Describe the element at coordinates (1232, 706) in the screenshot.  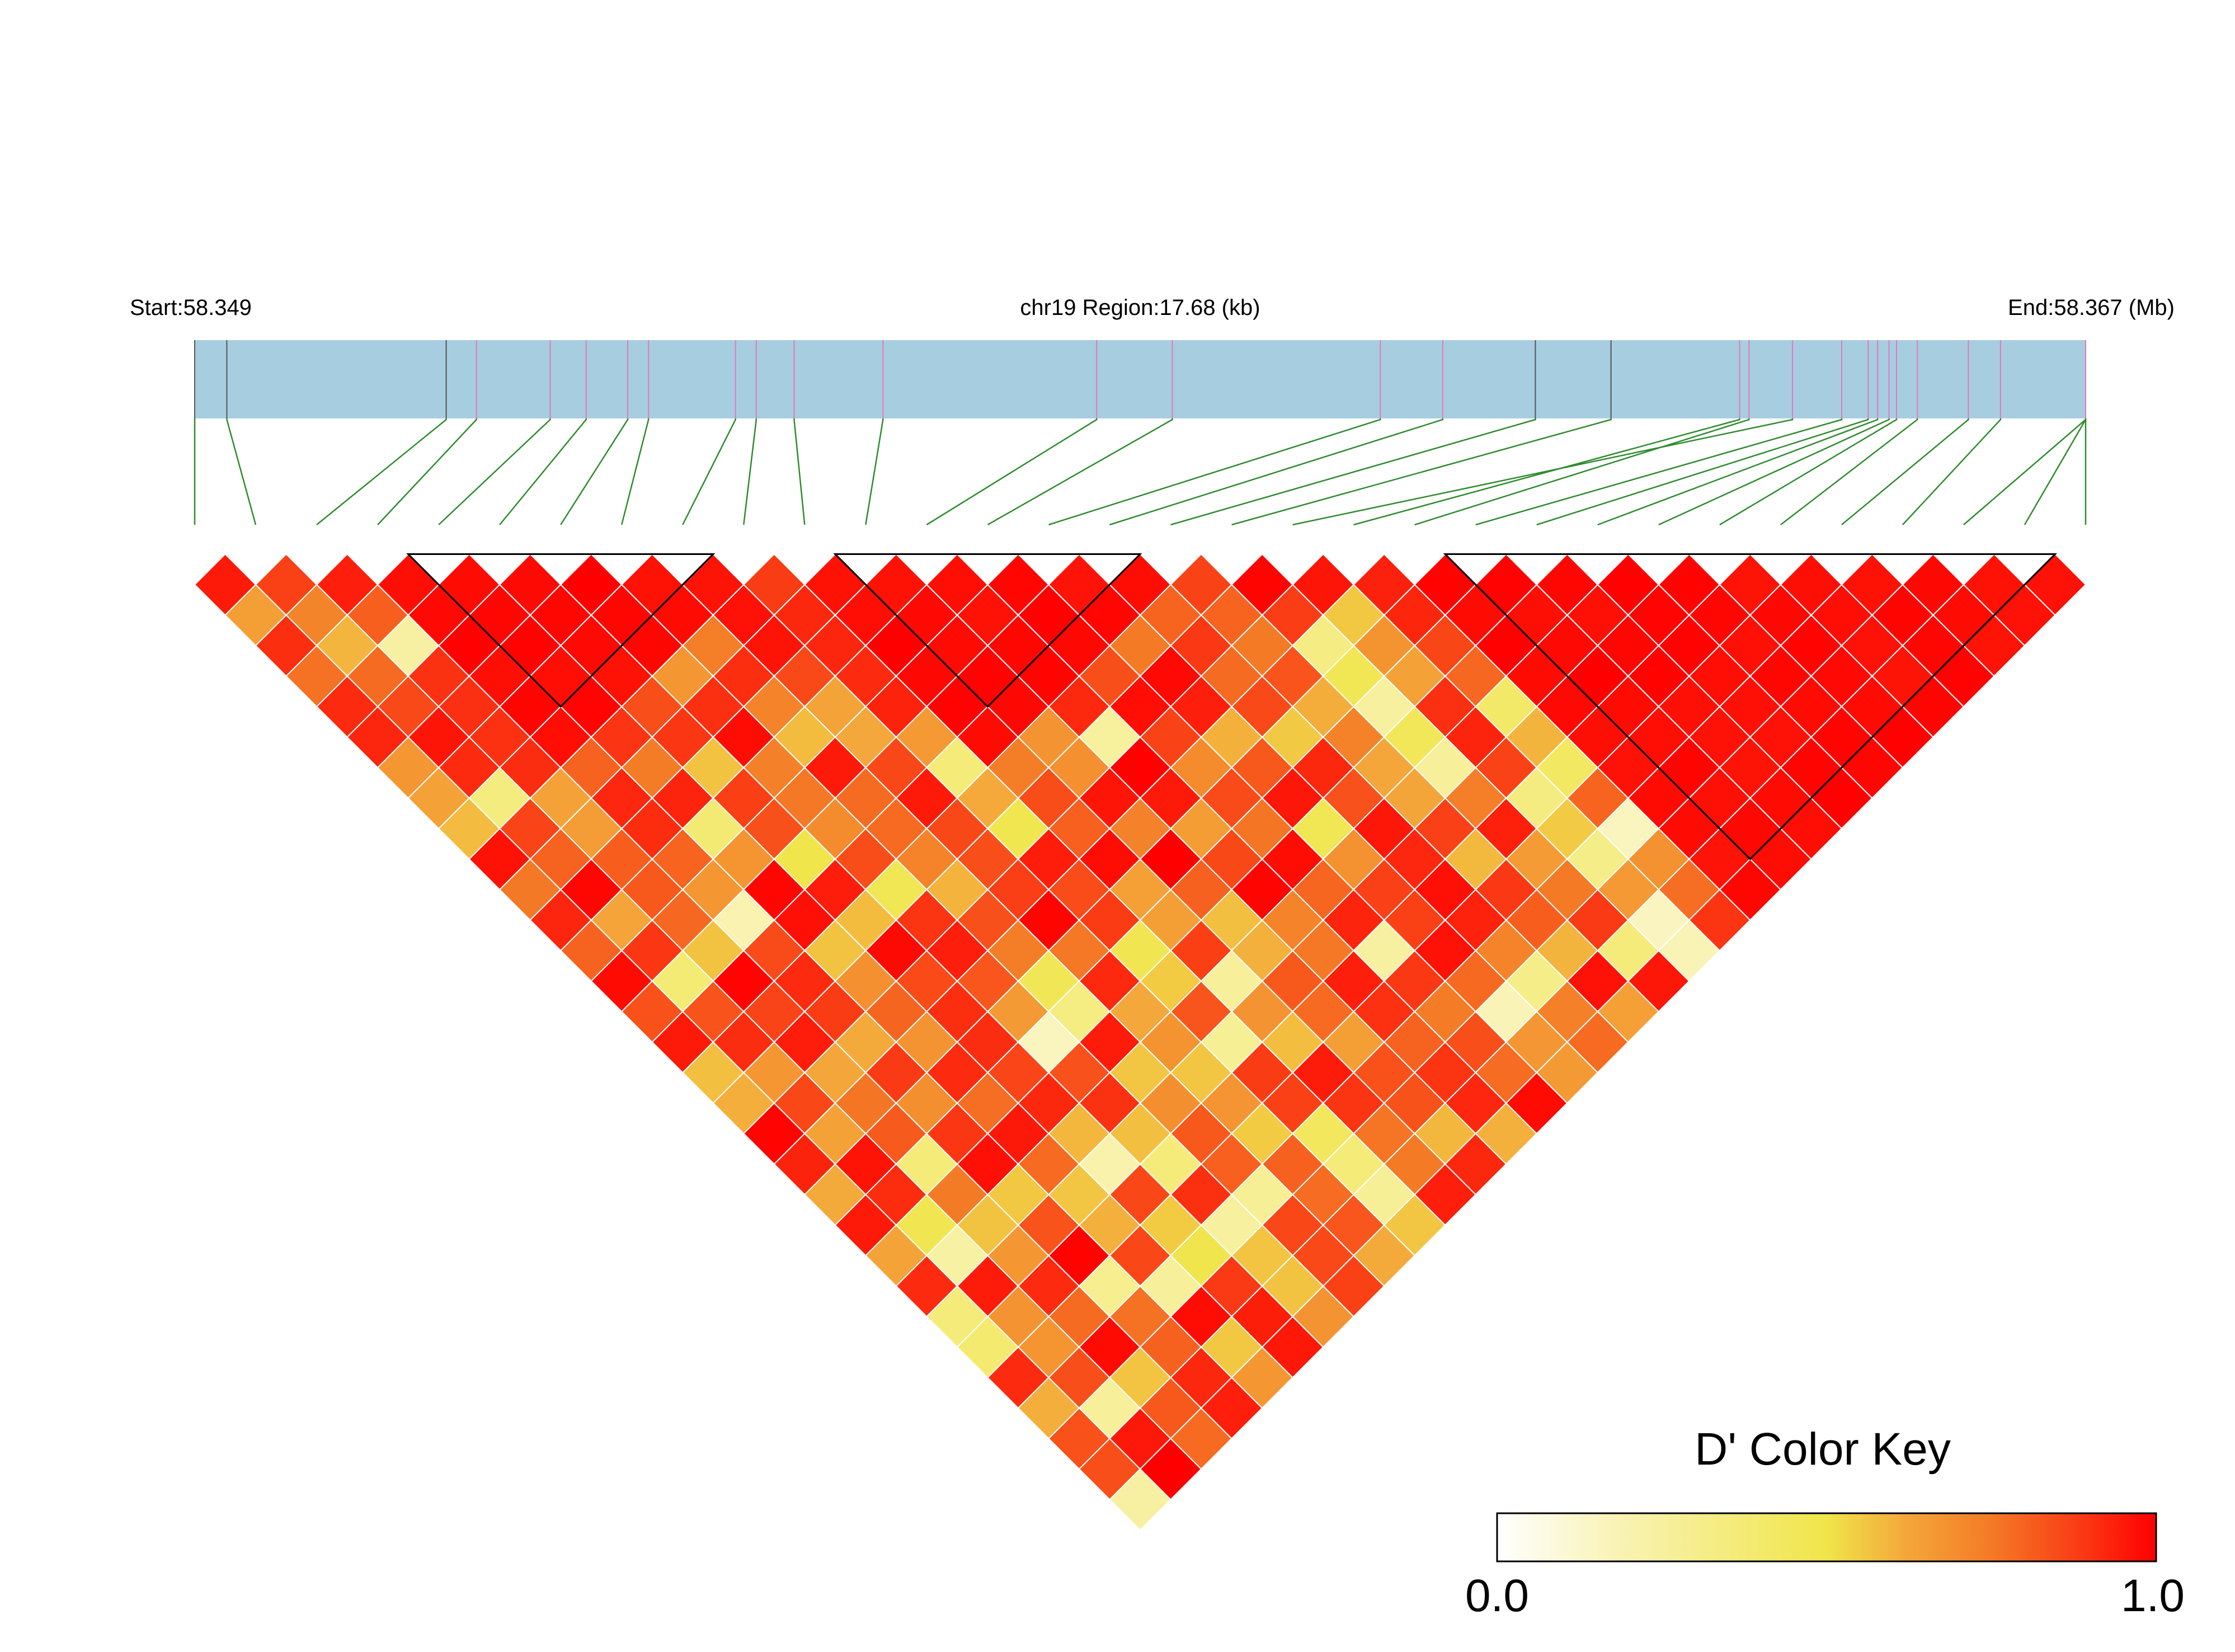
I see `ld-blocks` at that location.